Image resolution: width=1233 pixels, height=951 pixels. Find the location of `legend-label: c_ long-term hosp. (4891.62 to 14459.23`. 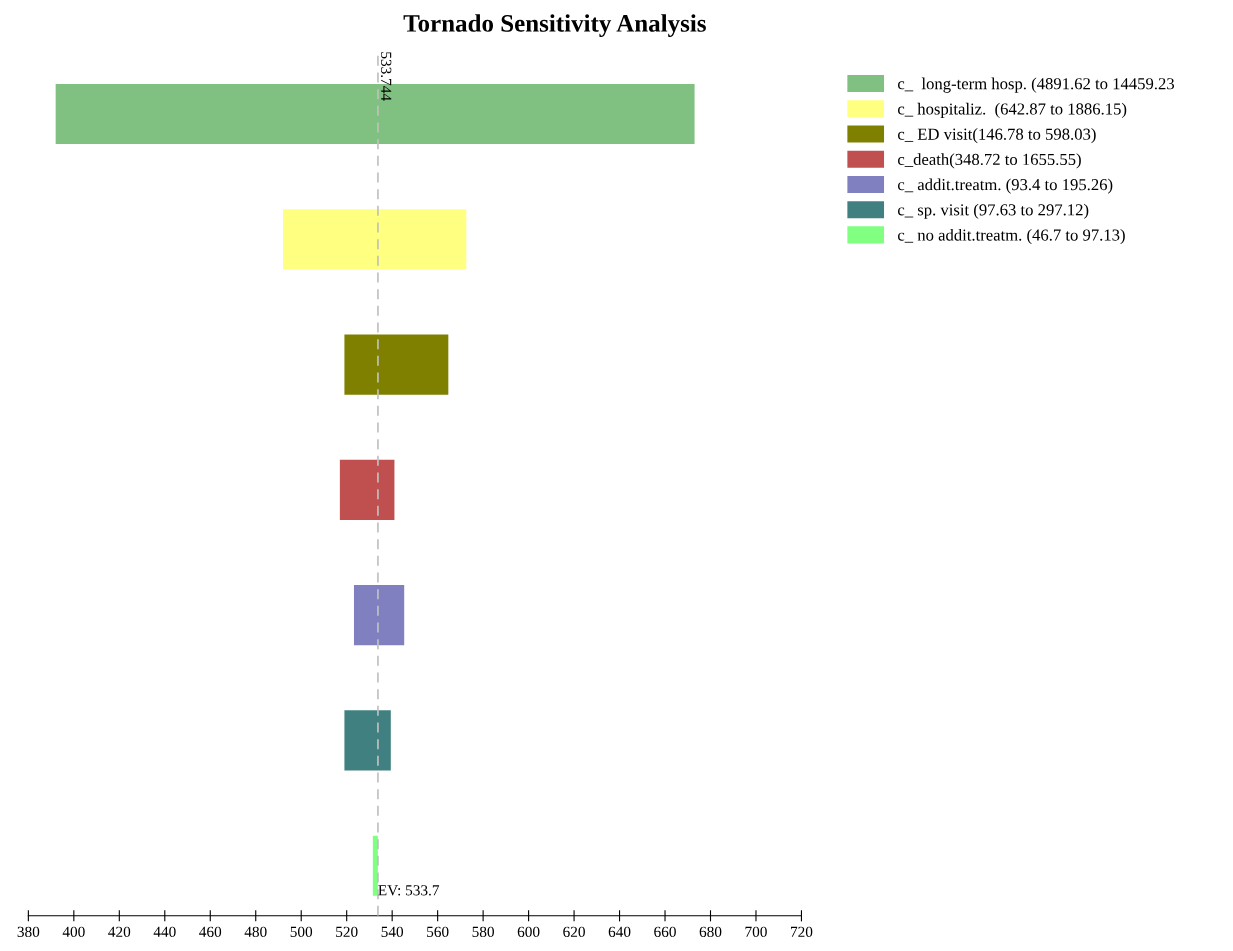

legend-label: c_ long-term hosp. (4891.62 to 14459.23 is located at coordinates (1036, 85).